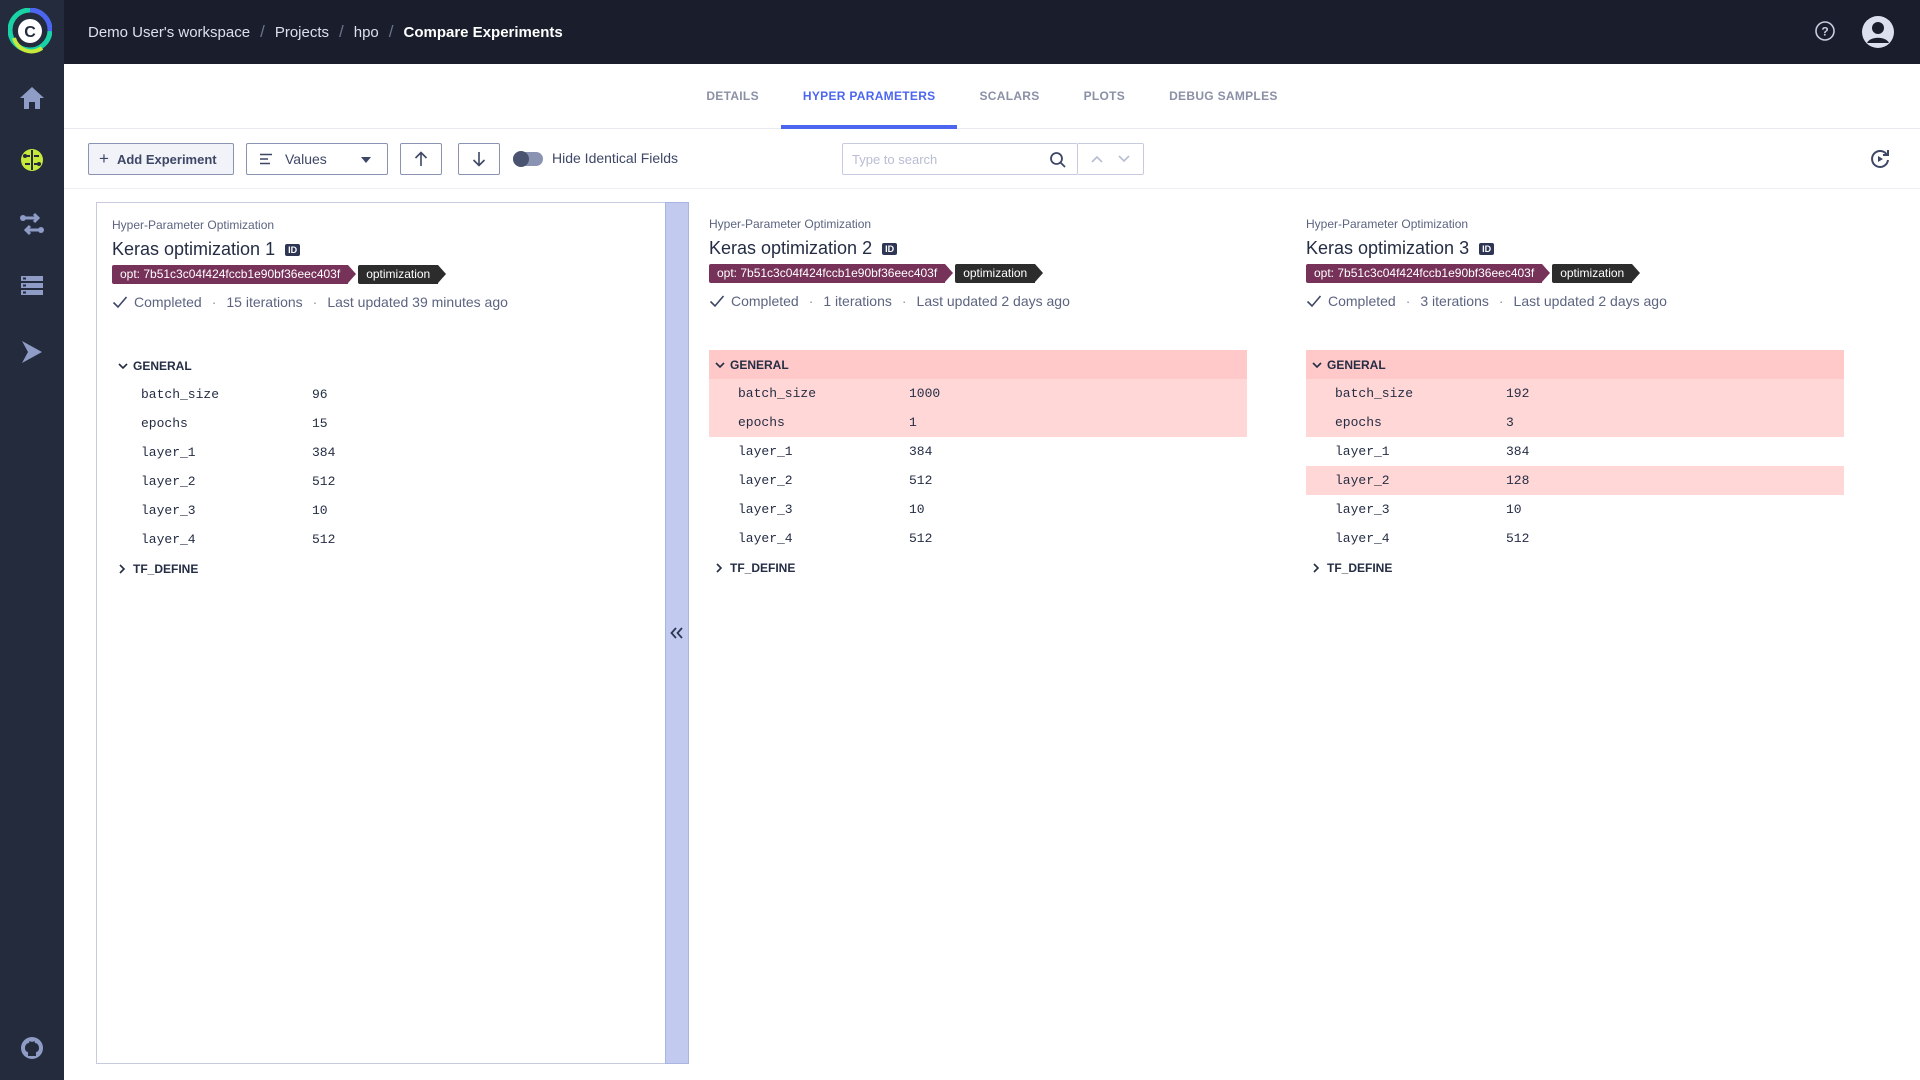 The image size is (1920, 1080). I want to click on param-row: layer_3 10, so click(372, 510).